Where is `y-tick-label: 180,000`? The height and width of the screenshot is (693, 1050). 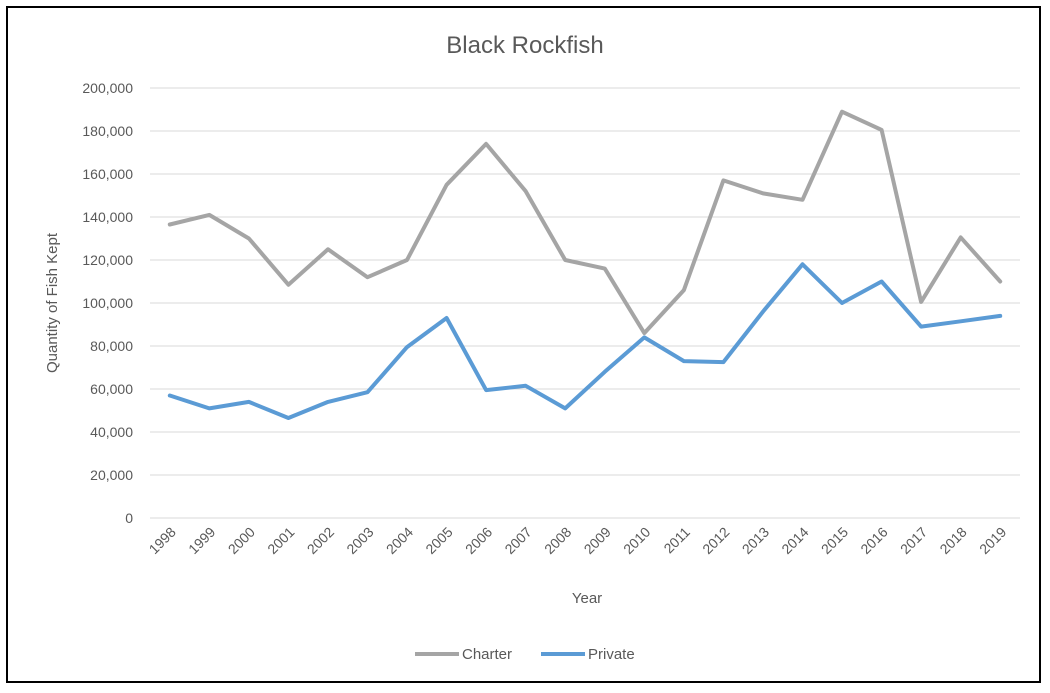 y-tick-label: 180,000 is located at coordinates (107, 131).